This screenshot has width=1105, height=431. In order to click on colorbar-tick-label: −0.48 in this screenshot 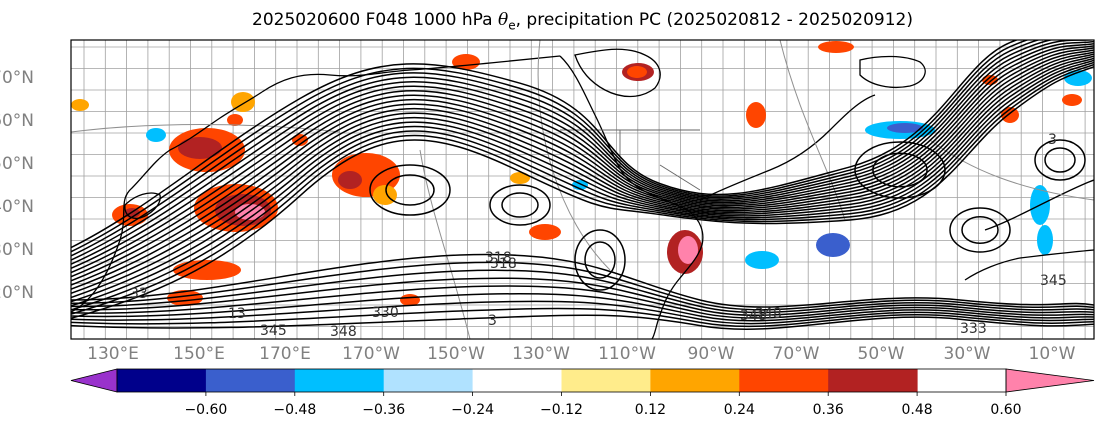, I will do `click(295, 410)`.